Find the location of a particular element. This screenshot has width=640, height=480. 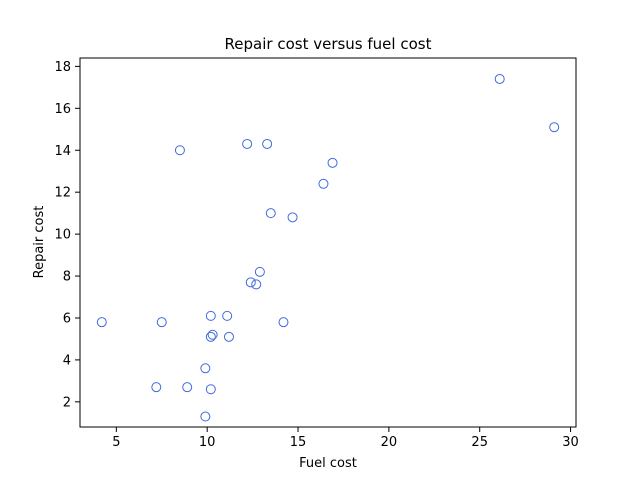

x-tick-label: 20 is located at coordinates (389, 442).